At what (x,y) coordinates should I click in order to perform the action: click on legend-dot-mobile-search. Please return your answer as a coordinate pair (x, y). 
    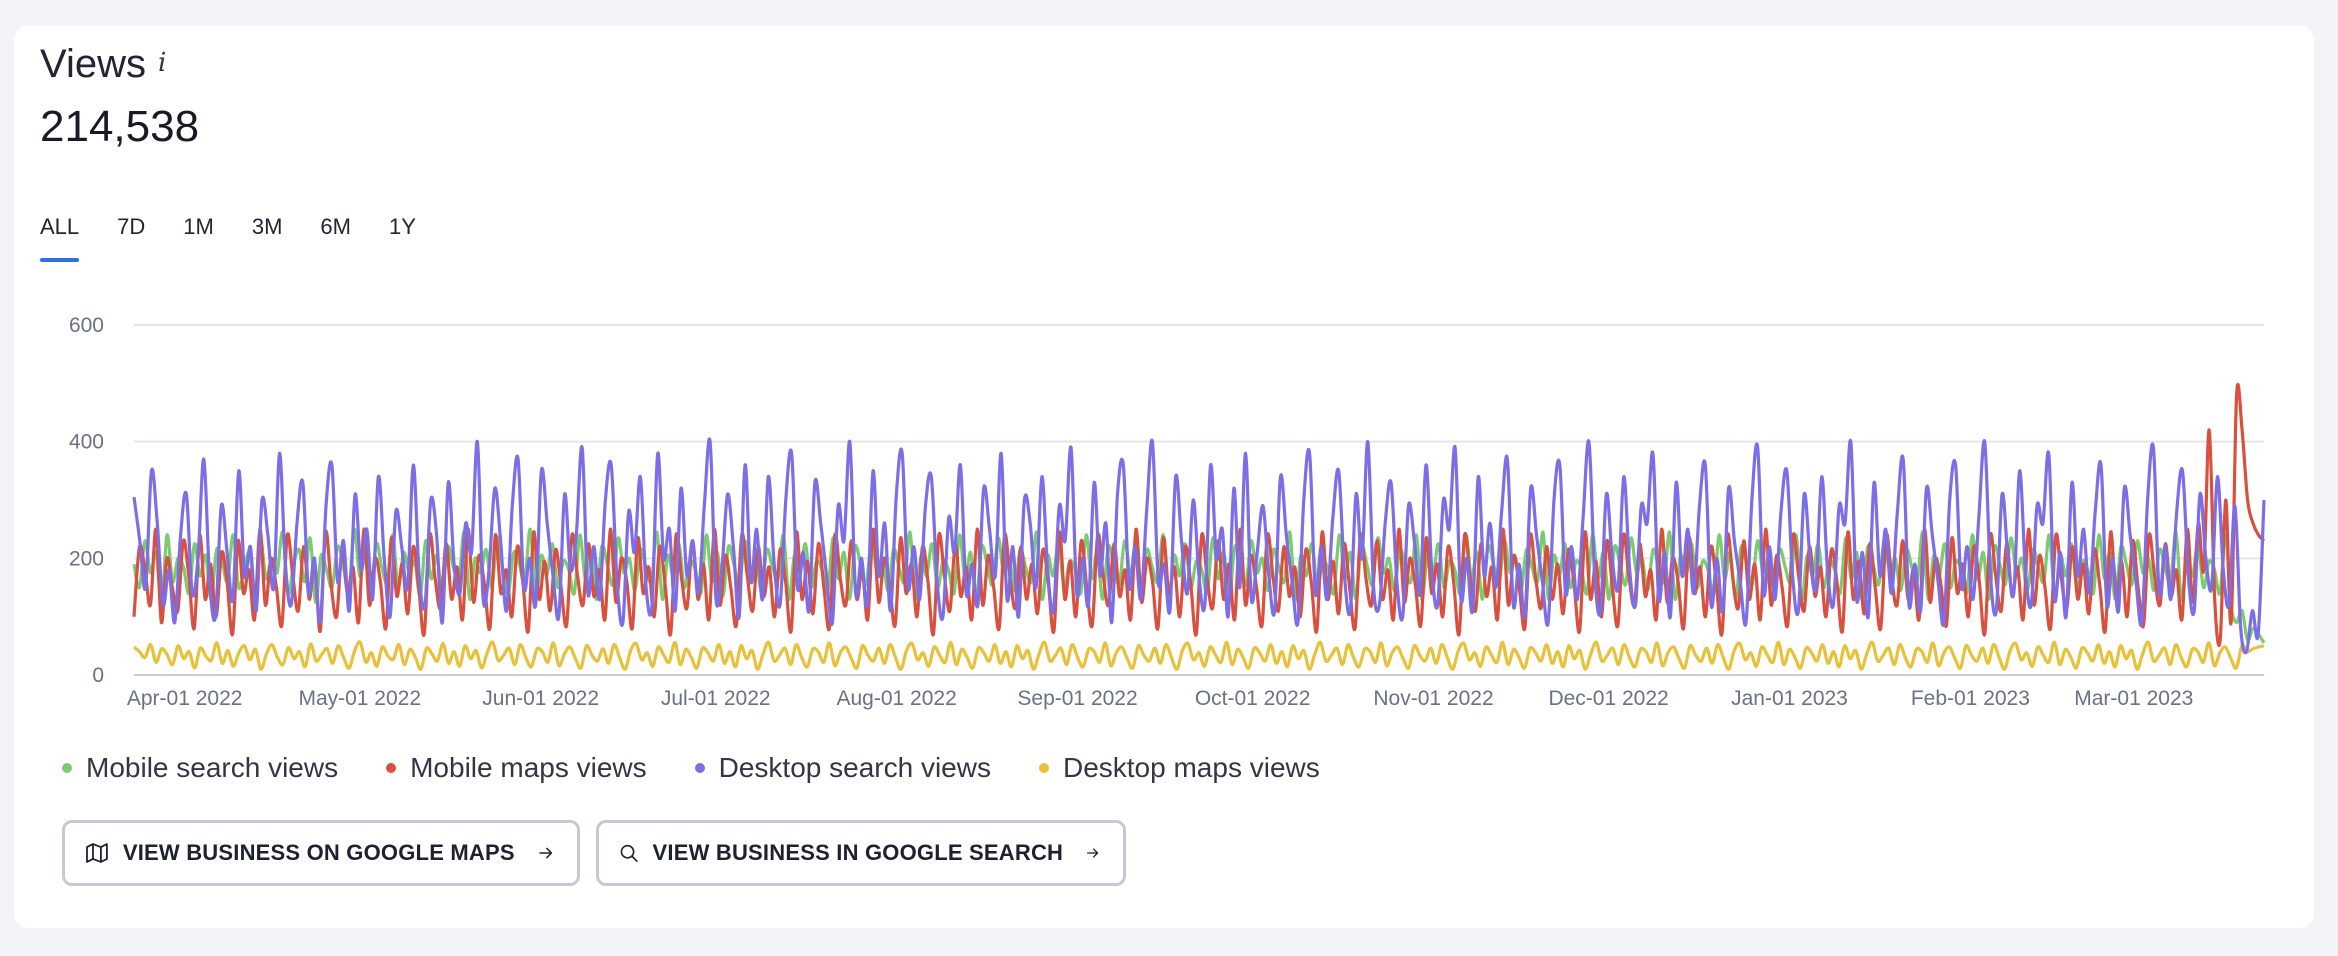
    Looking at the image, I should click on (67, 768).